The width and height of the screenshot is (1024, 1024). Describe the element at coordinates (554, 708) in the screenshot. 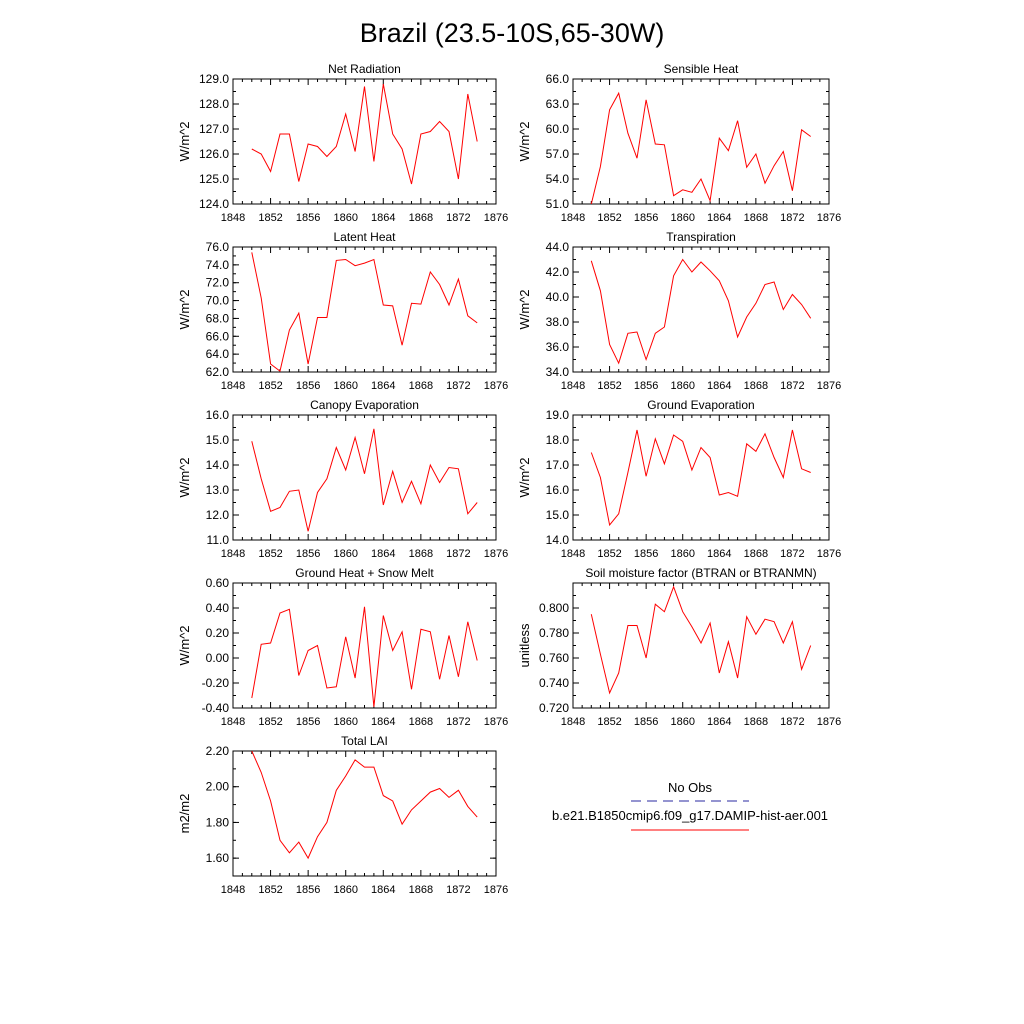

I see `y-tick-label: 0.720` at that location.